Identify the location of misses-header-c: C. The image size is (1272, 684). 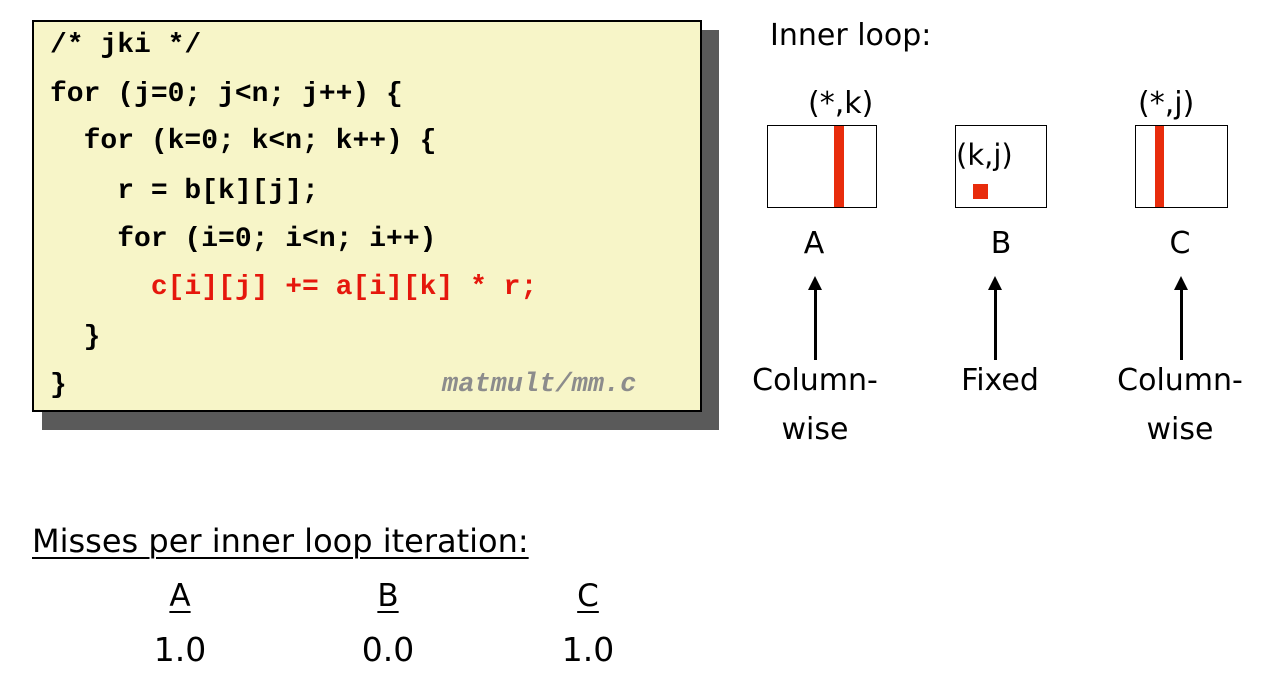
(588, 596).